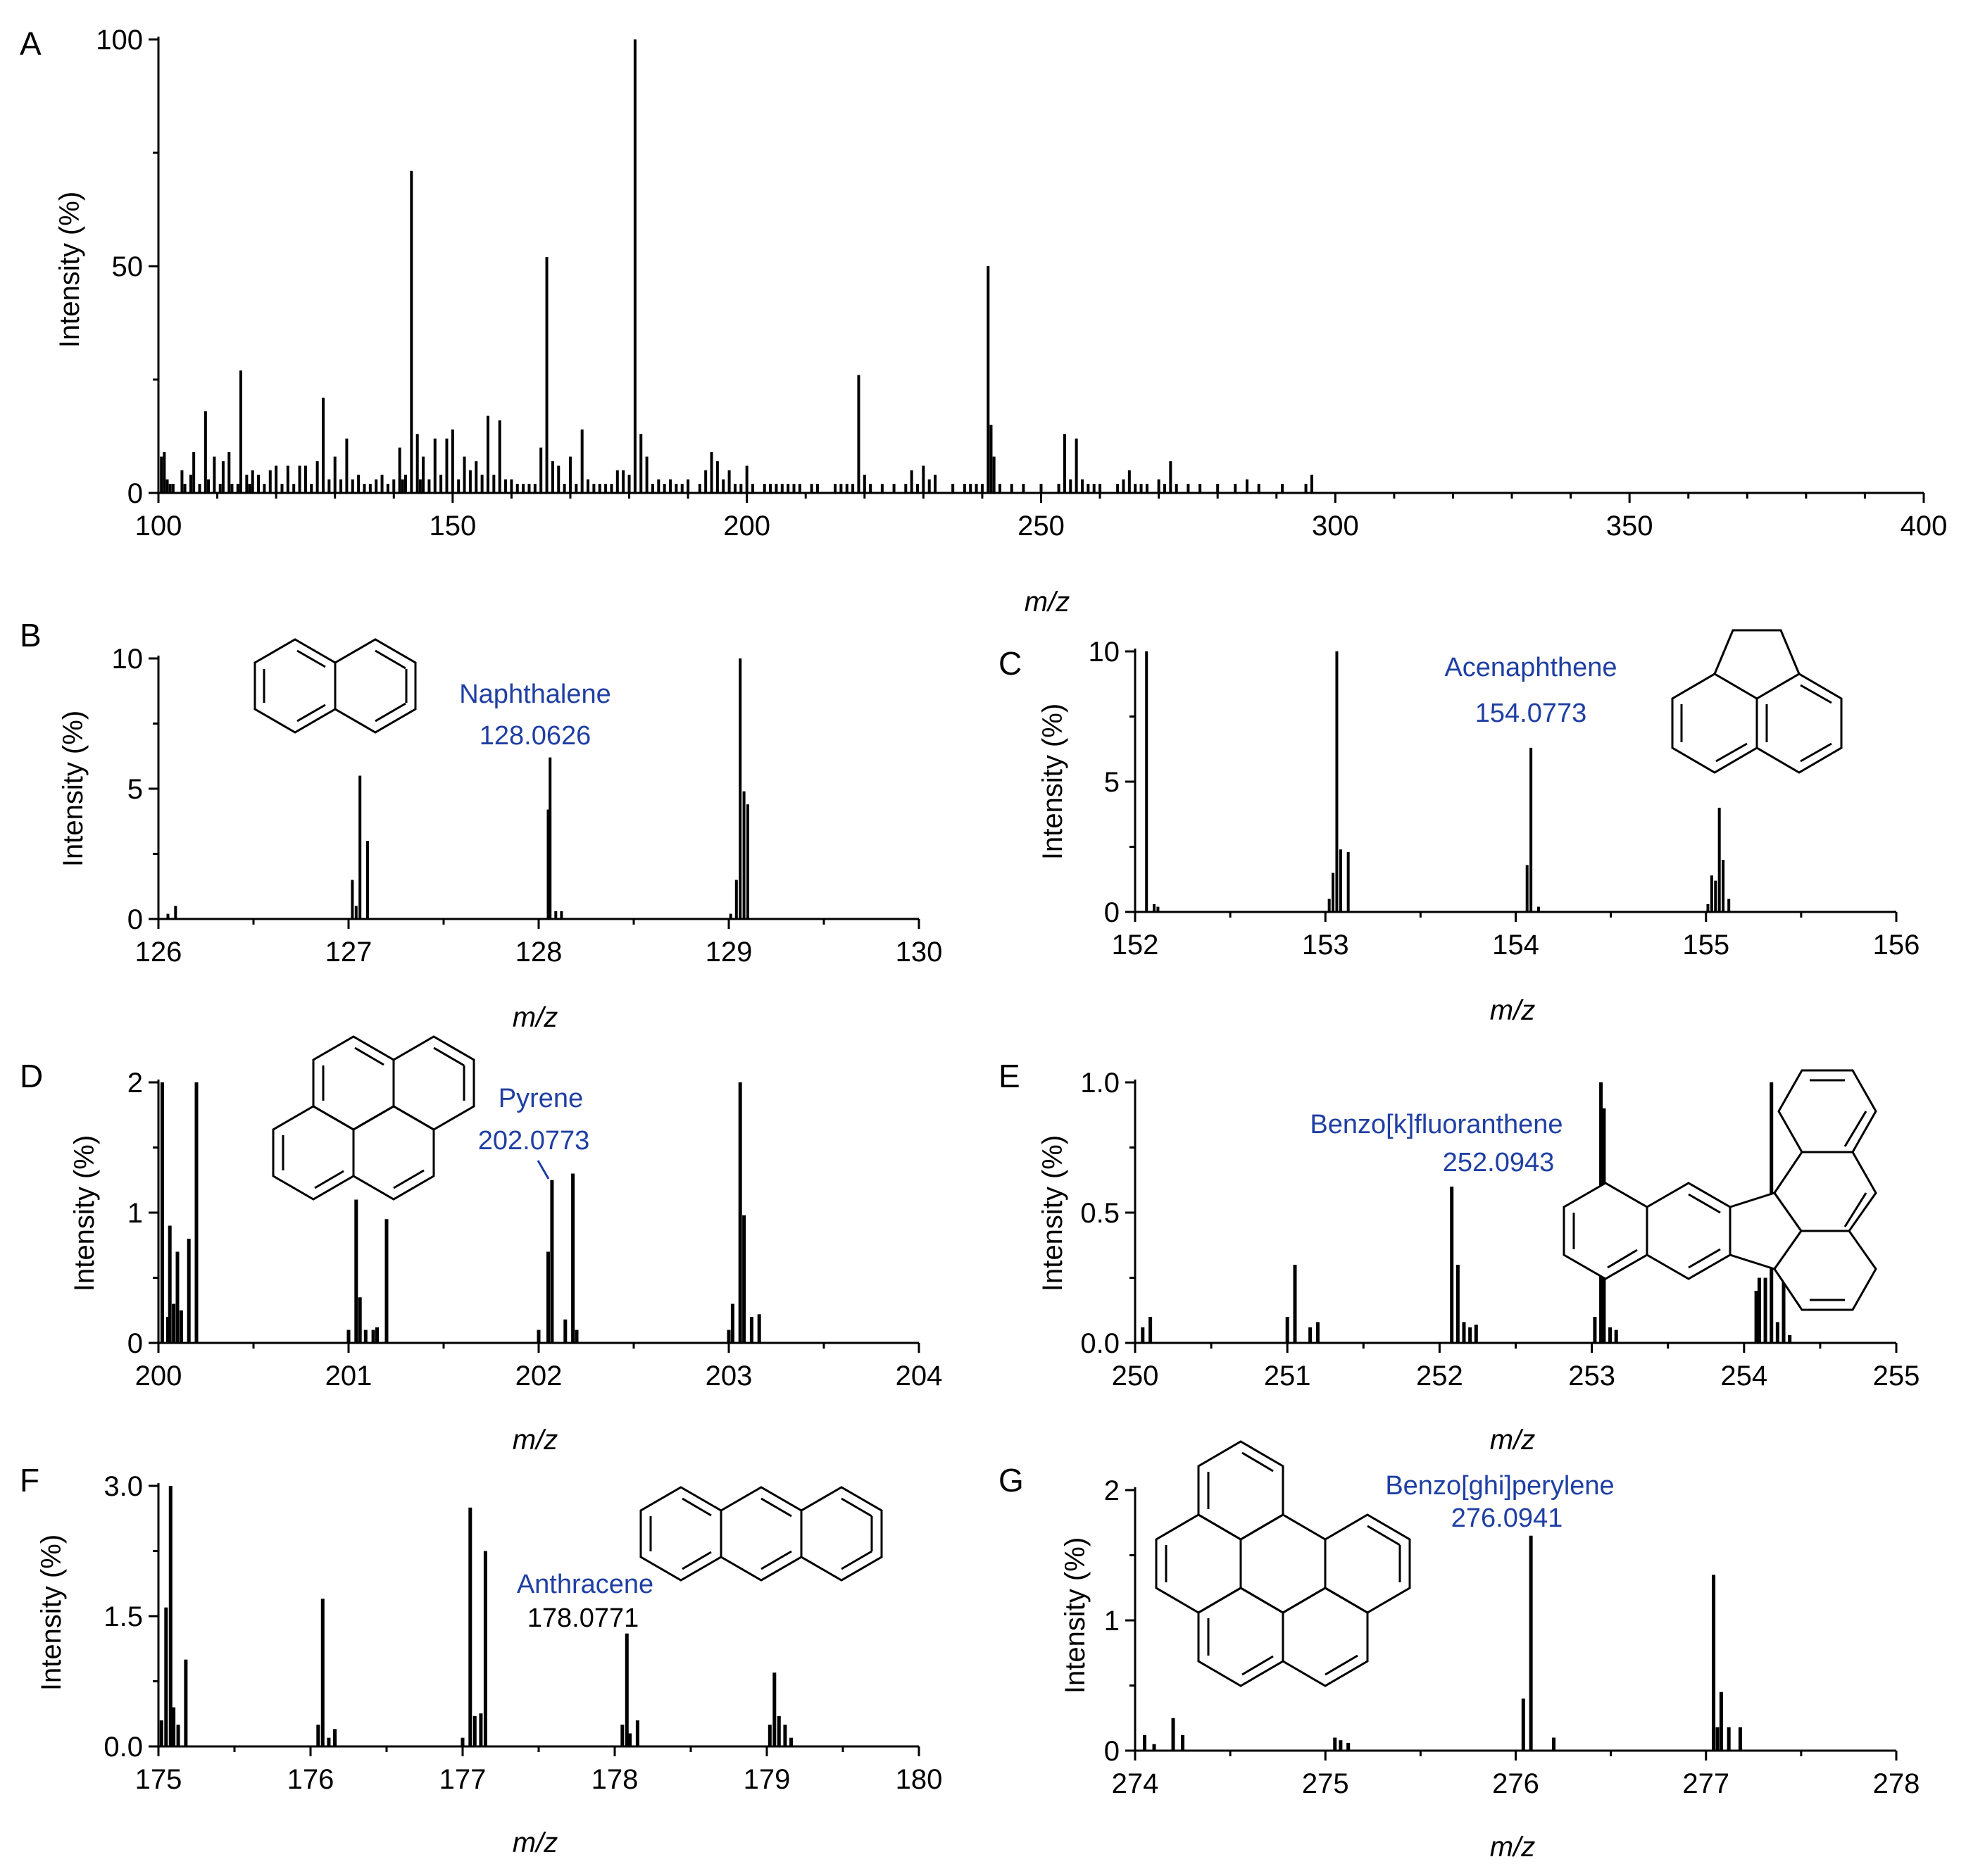 The height and width of the screenshot is (1876, 1966). What do you see at coordinates (1705, 1783) in the screenshot?
I see `x-tick-label-g: 277` at bounding box center [1705, 1783].